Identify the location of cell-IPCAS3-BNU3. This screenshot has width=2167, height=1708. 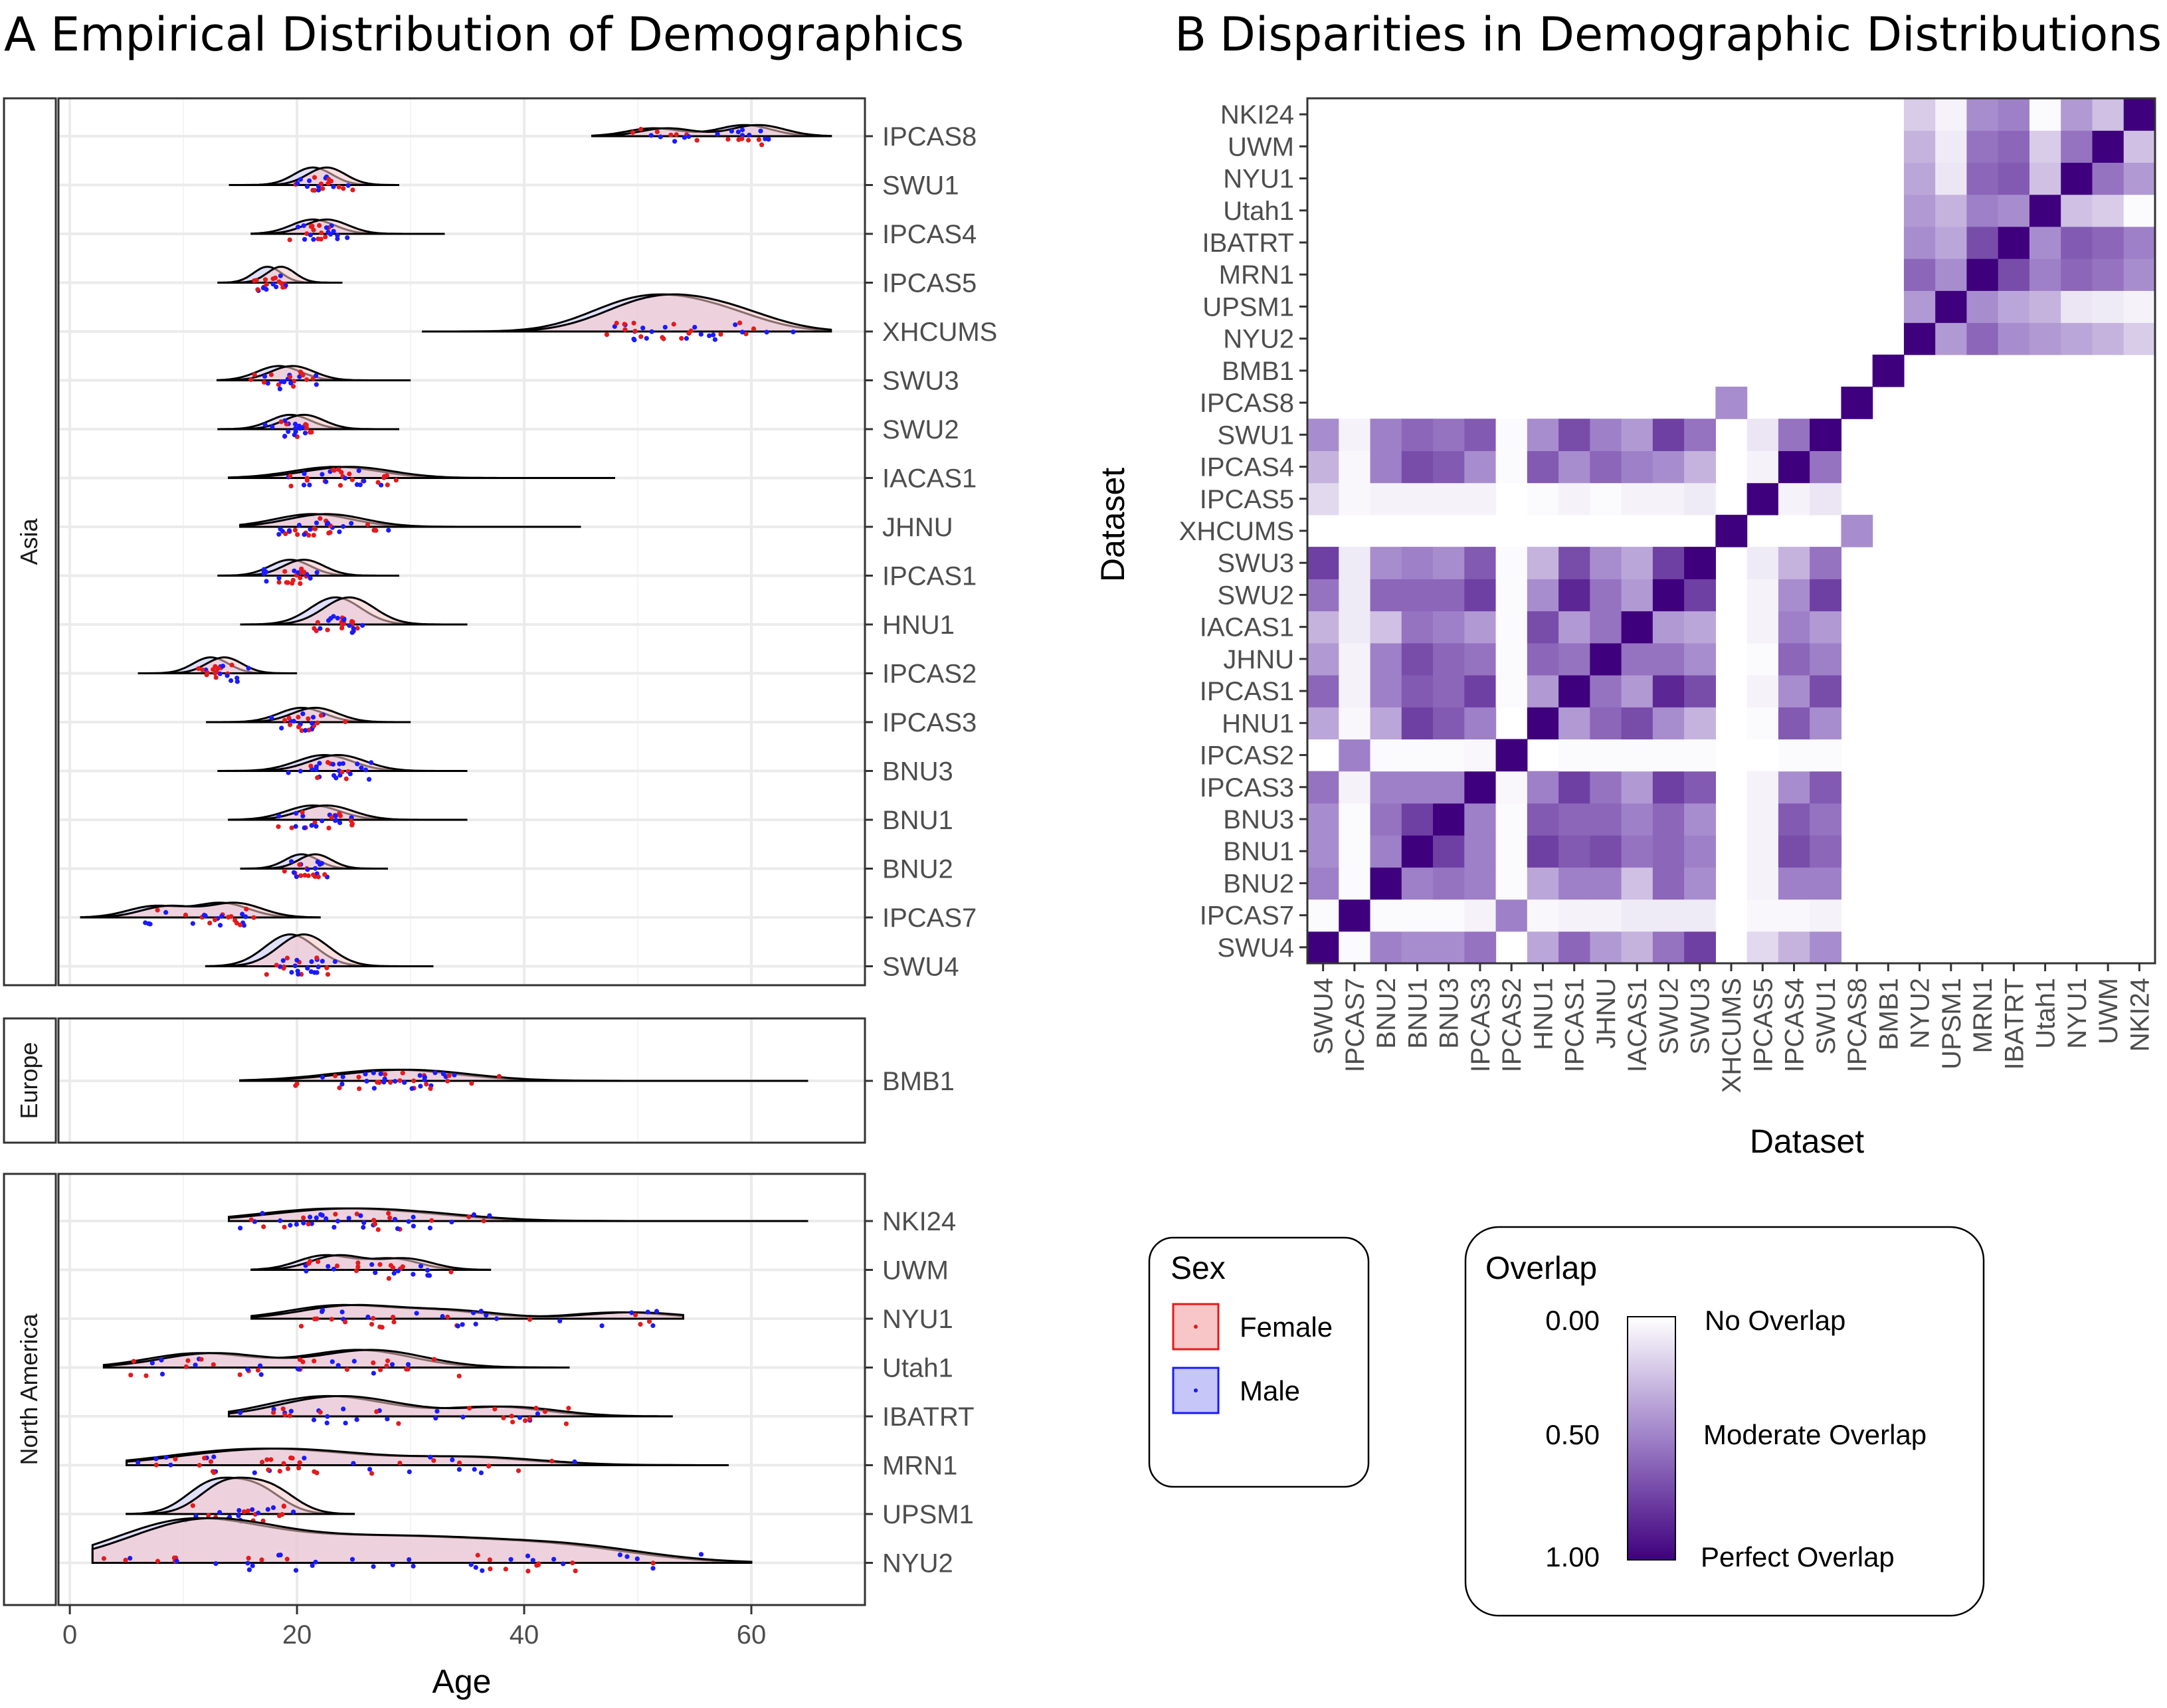
(1449, 787).